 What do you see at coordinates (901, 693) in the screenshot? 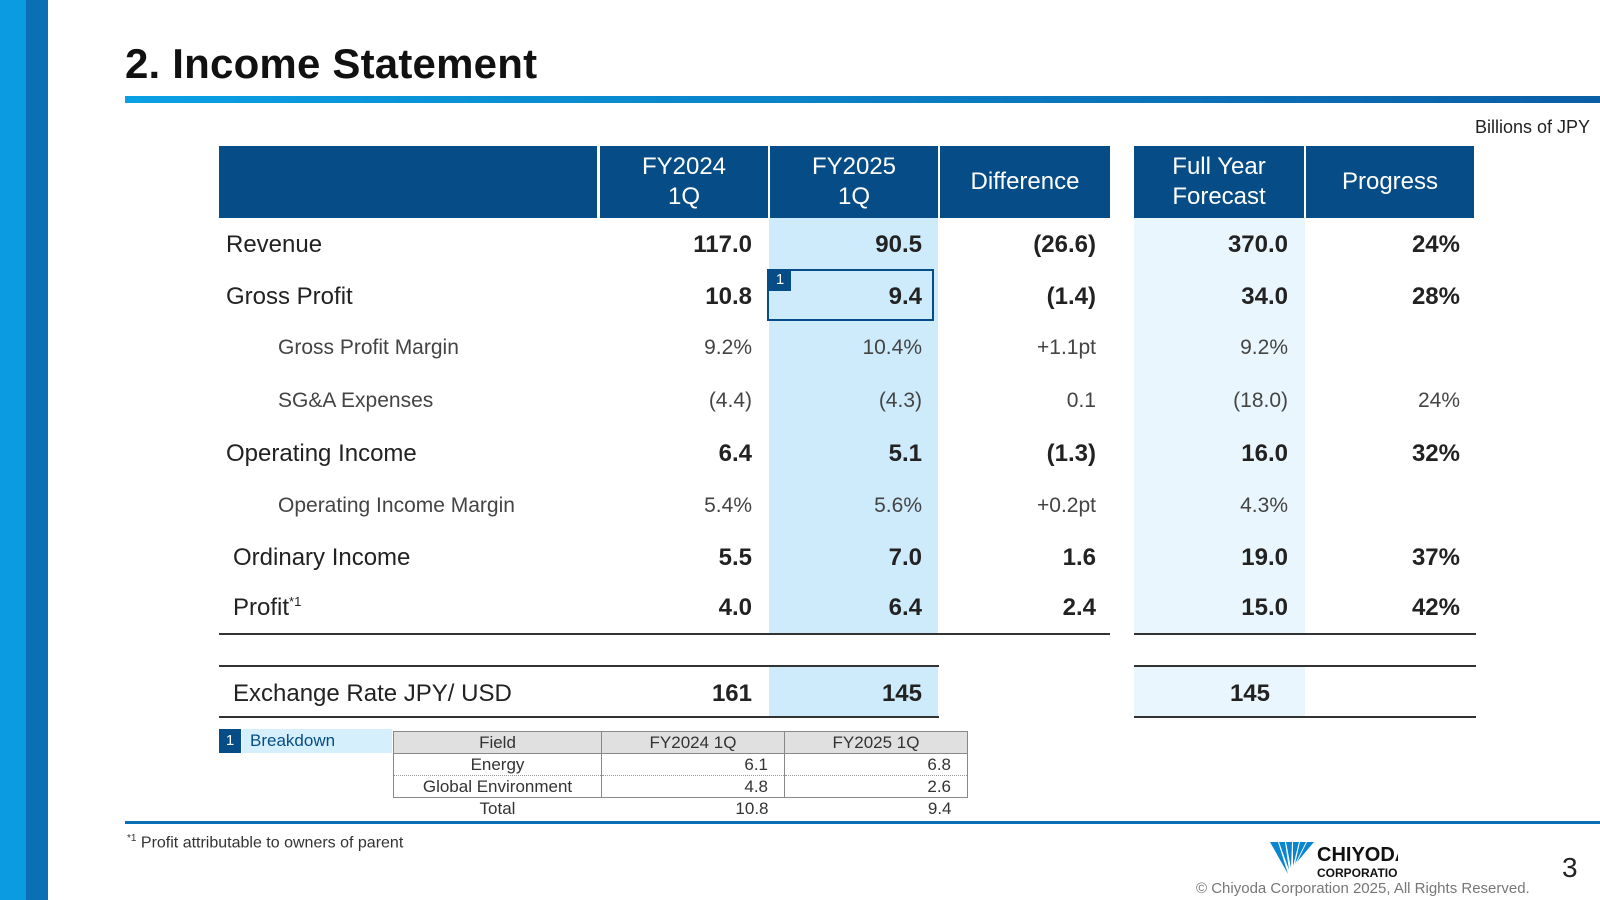
I see `exchange-fy2025: 145` at bounding box center [901, 693].